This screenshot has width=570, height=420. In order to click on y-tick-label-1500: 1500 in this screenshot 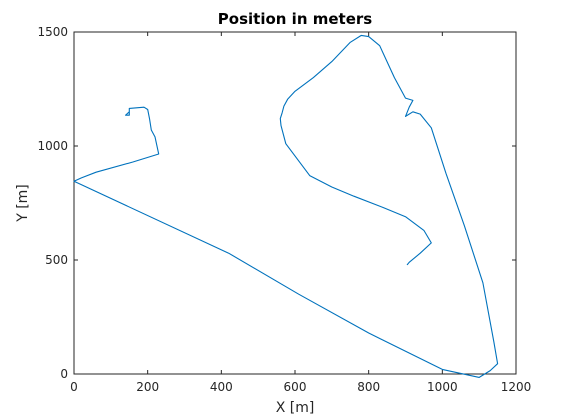, I will do `click(52, 32)`.